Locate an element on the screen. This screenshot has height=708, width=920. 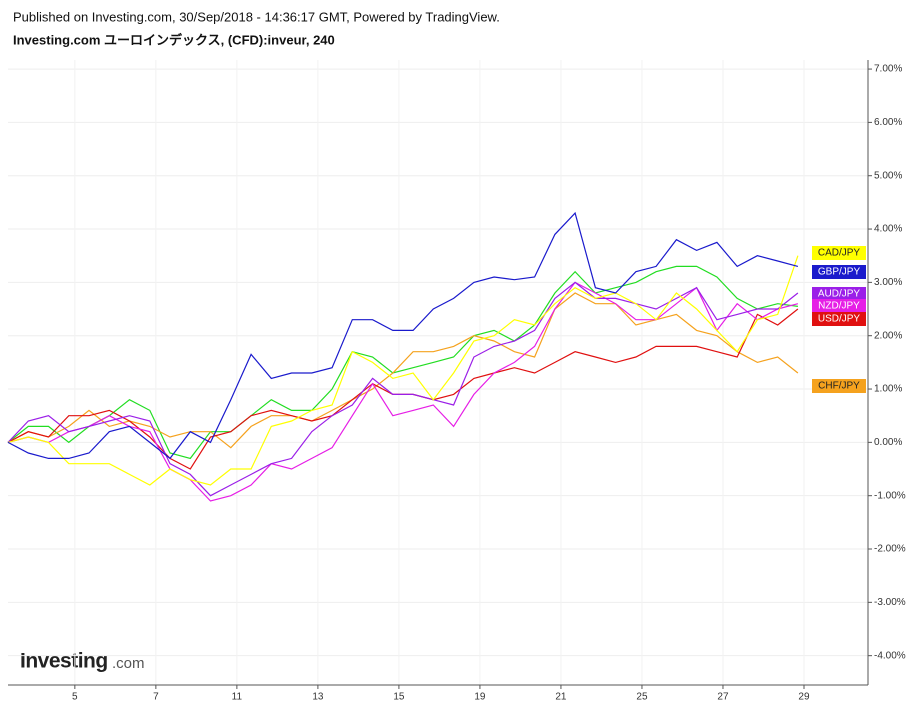
x-tick-label: 25 is located at coordinates (642, 697).